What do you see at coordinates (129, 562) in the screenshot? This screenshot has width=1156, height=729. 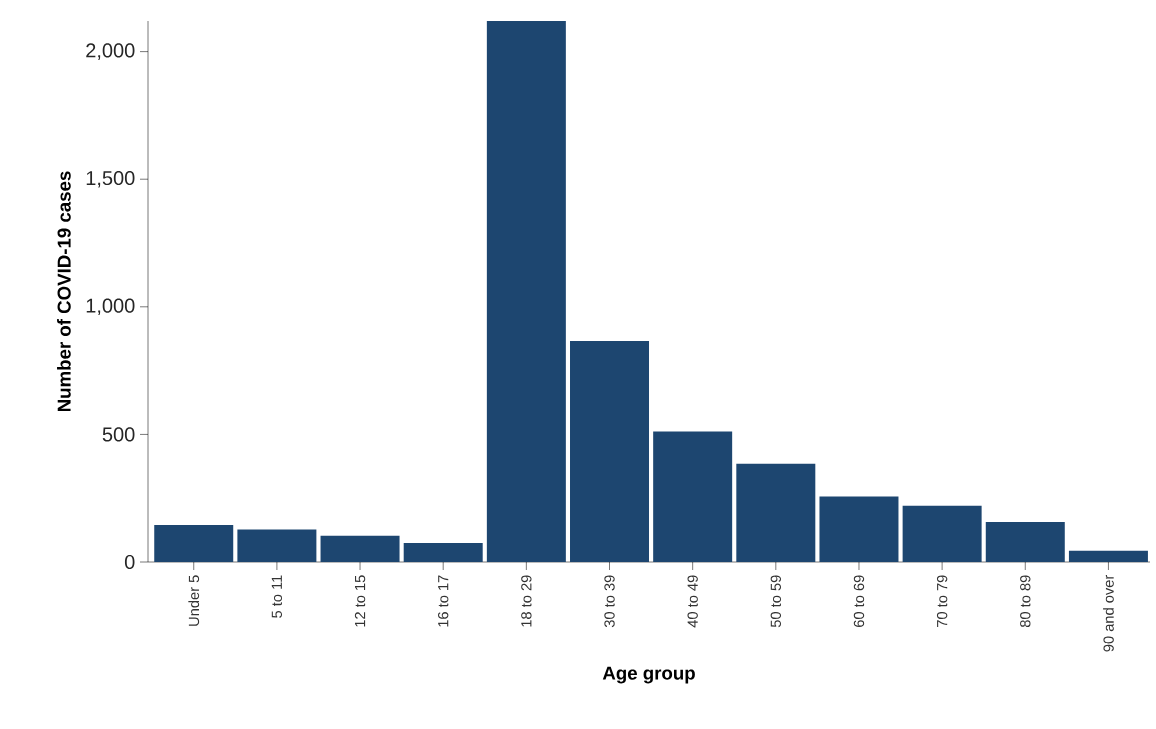 I see `y-tick-label: 0` at bounding box center [129, 562].